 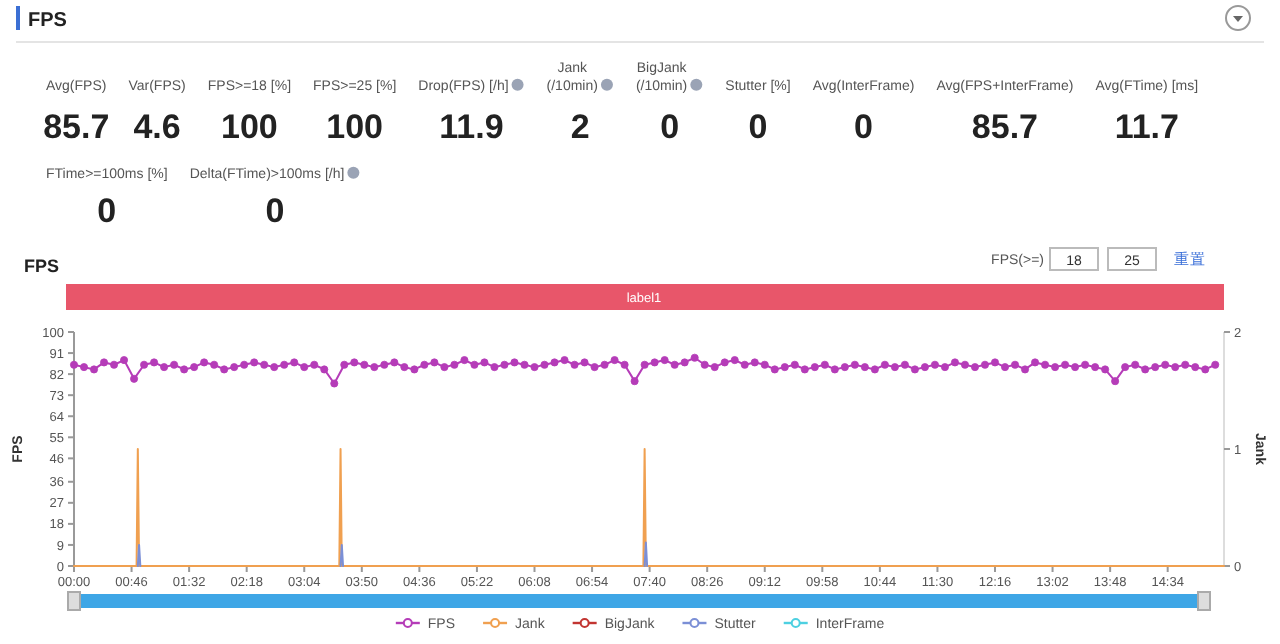 What do you see at coordinates (157, 127) in the screenshot?
I see `text: 4.6` at bounding box center [157, 127].